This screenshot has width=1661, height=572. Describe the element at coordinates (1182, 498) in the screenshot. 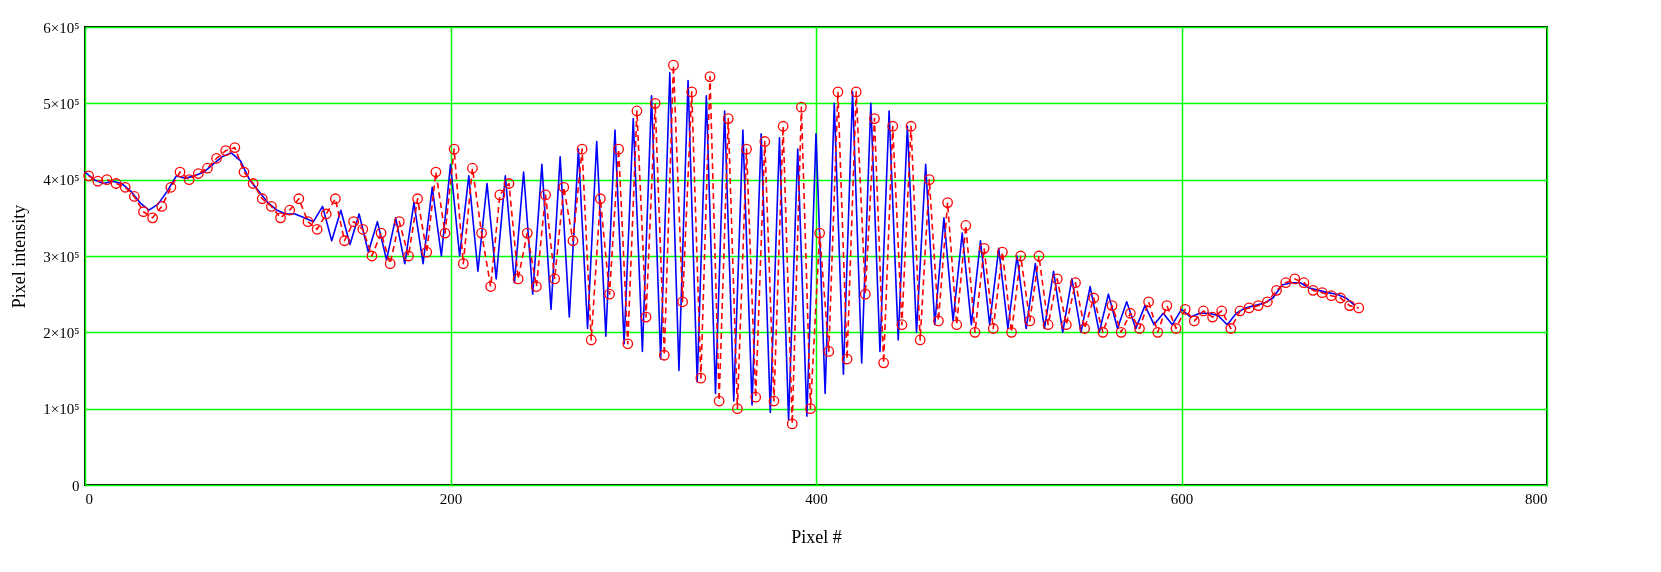

I see `x-tick-label: 600` at that location.